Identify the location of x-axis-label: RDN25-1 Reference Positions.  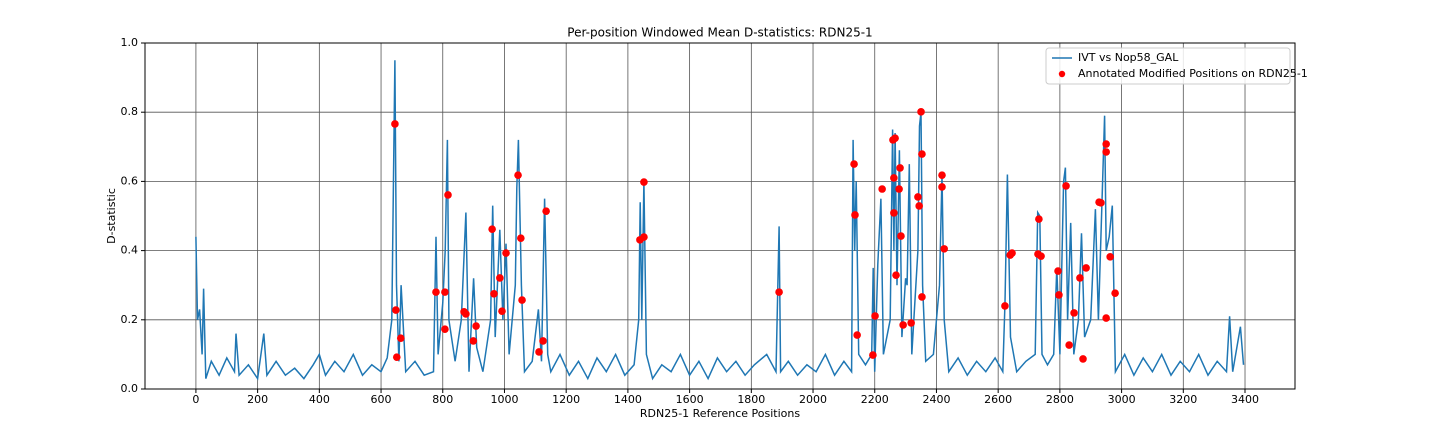
(720, 413).